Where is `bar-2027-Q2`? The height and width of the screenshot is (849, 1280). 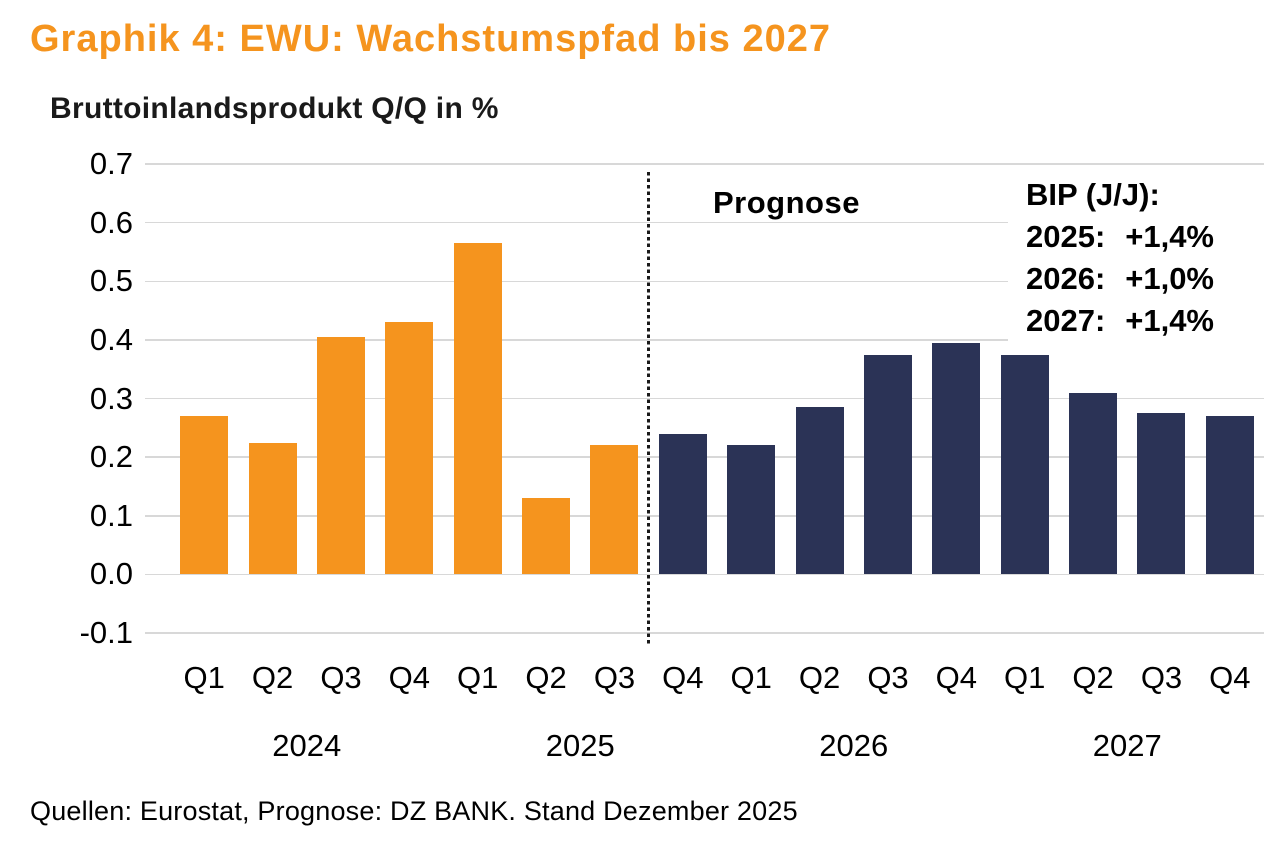
bar-2027-Q2 is located at coordinates (1093, 483).